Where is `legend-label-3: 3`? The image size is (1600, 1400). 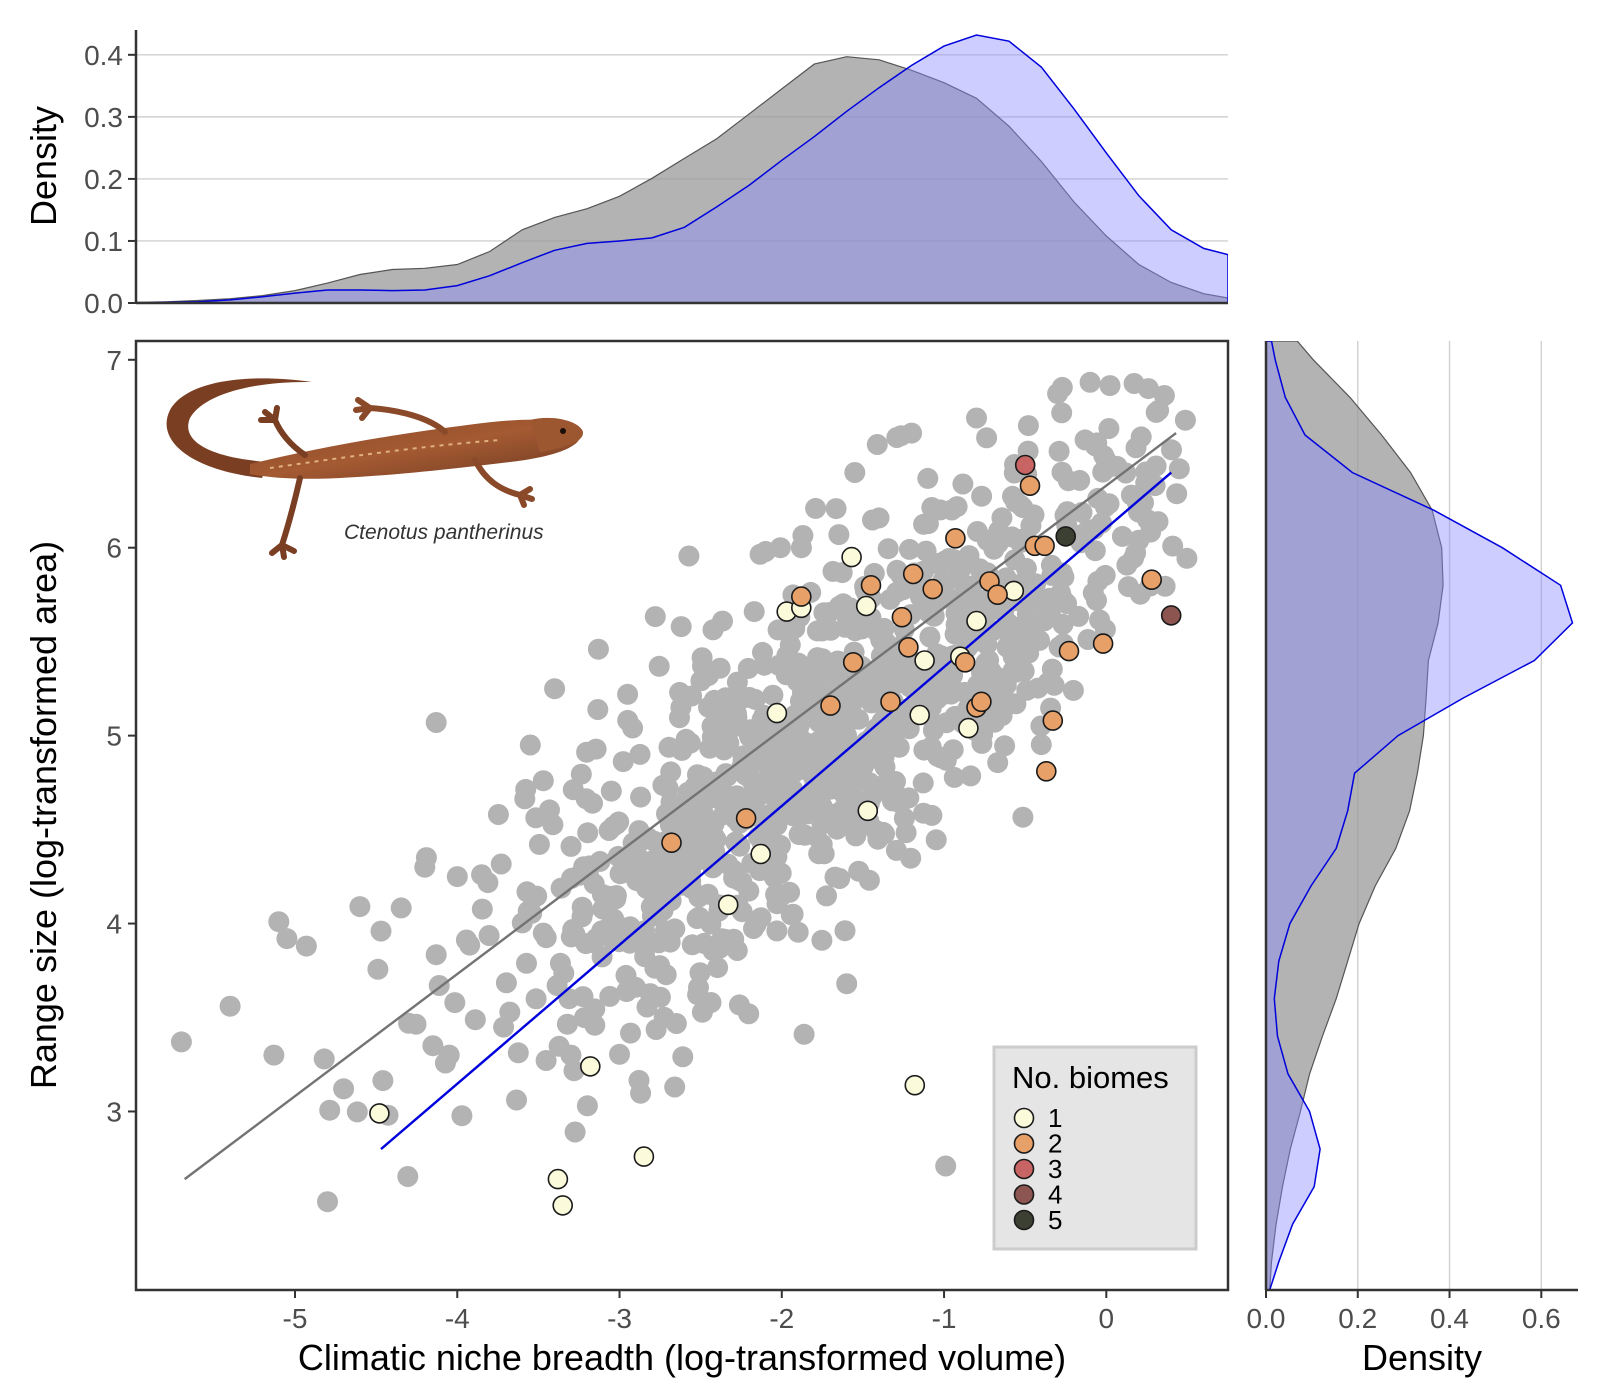
legend-label-3: 3 is located at coordinates (1055, 1169).